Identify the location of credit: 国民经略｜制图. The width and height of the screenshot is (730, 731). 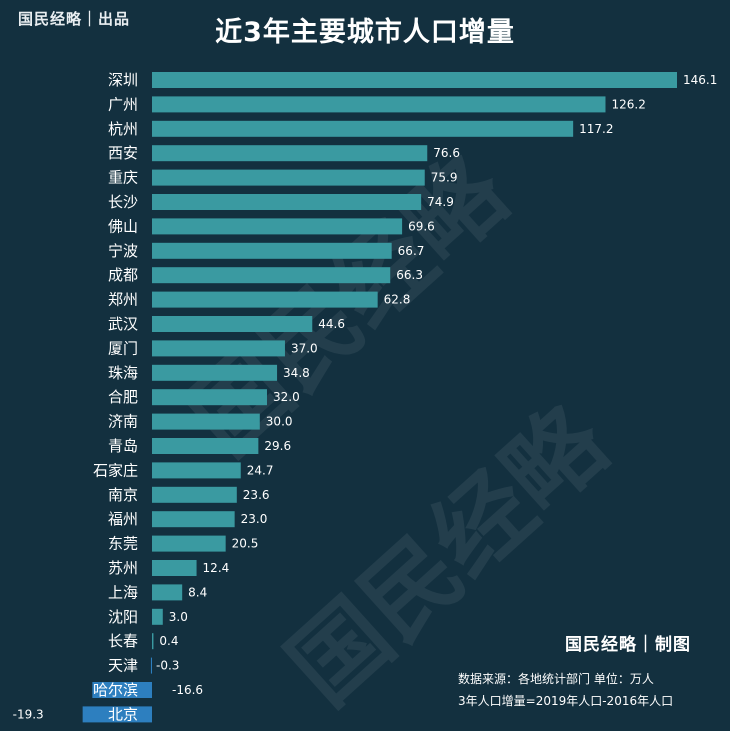
(628, 645).